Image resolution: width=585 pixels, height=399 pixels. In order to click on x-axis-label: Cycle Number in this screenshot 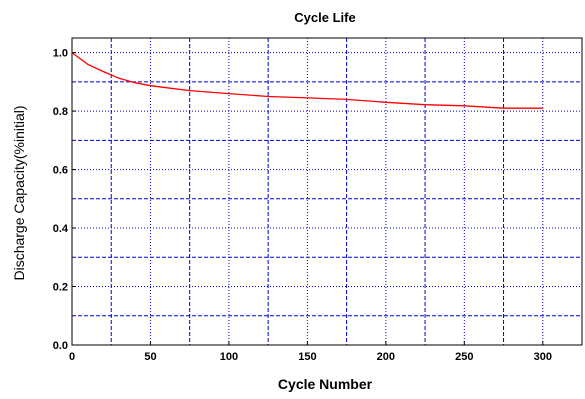, I will do `click(325, 384)`.